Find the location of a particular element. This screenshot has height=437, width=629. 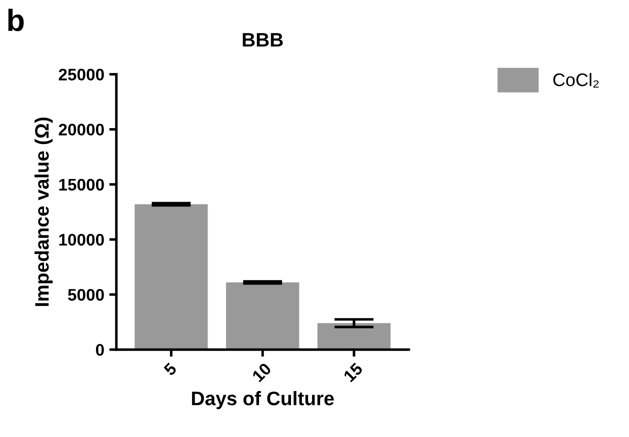

x-tick-label: 10 is located at coordinates (262, 372).